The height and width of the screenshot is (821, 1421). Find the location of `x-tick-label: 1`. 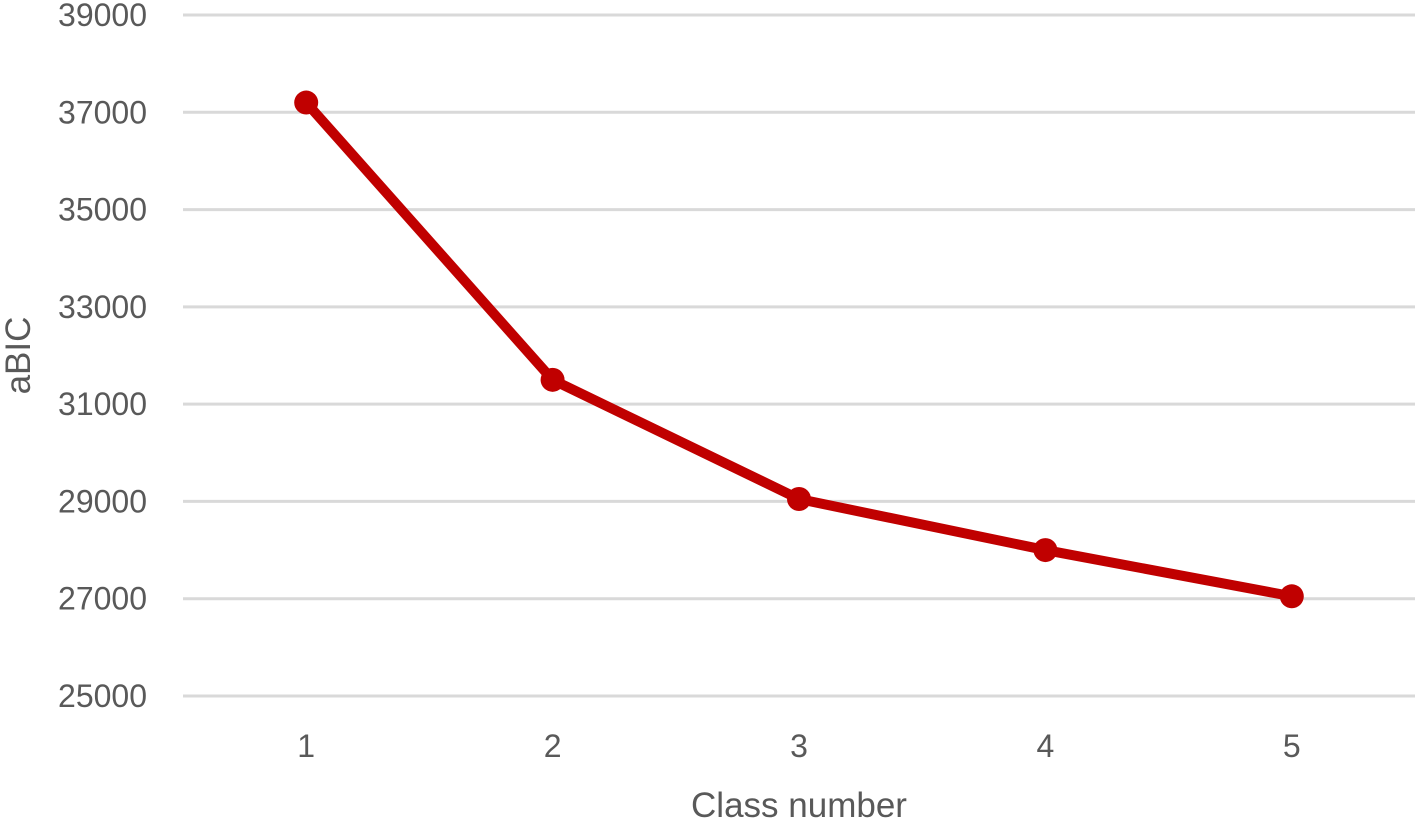

x-tick-label: 1 is located at coordinates (306, 746).